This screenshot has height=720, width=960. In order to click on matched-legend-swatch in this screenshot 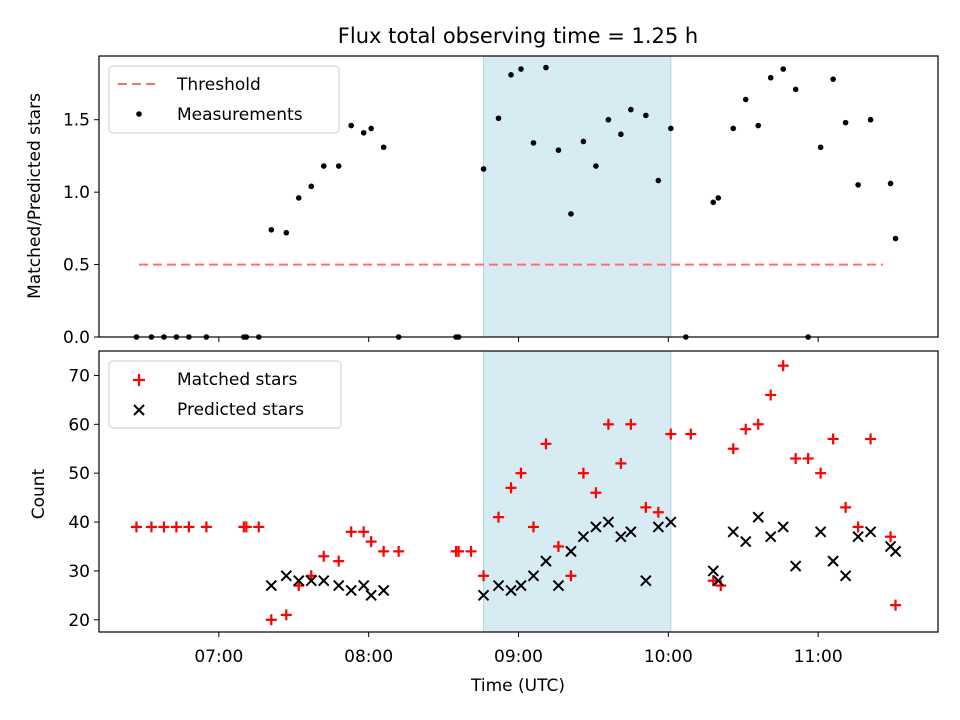, I will do `click(139, 380)`.